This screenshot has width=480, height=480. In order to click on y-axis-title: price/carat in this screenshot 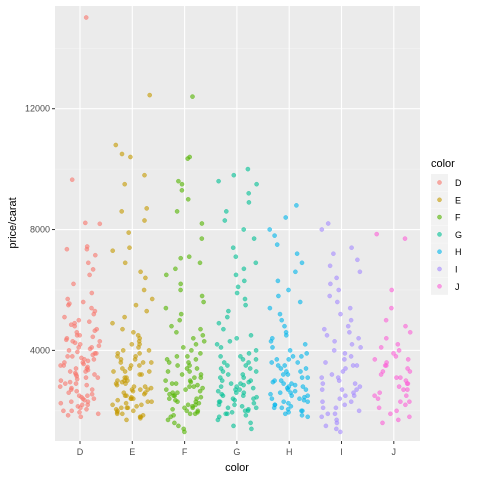, I will do `click(13, 222)`.